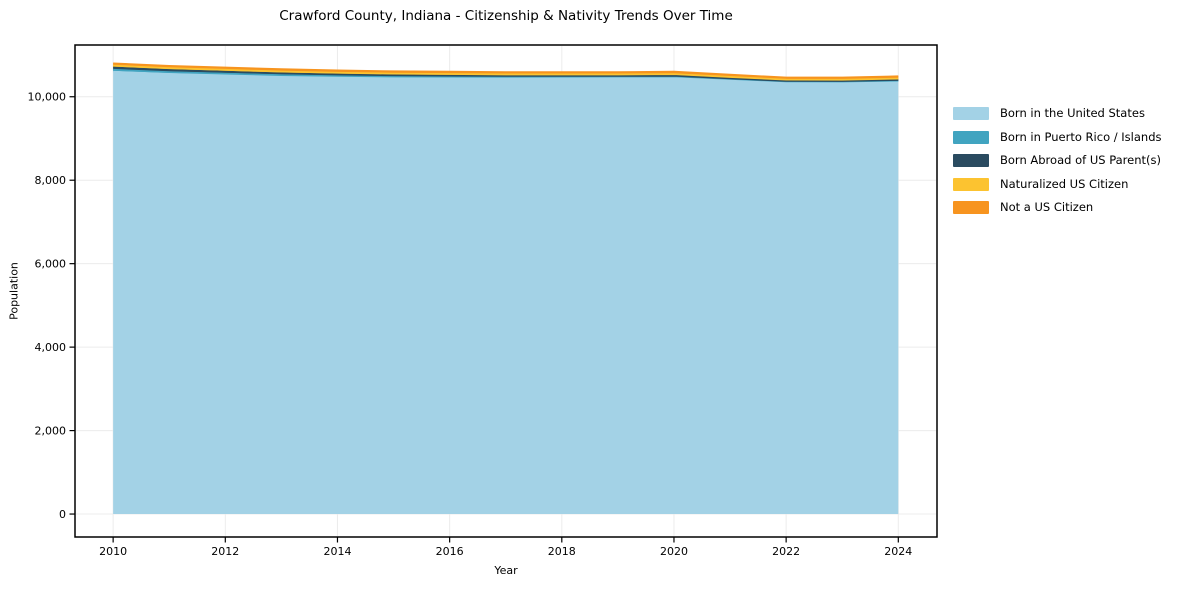 The height and width of the screenshot is (590, 1189). I want to click on legend-item-born-in-puerto-rico-islands: Born in Puerto Rico / Islands, so click(1057, 136).